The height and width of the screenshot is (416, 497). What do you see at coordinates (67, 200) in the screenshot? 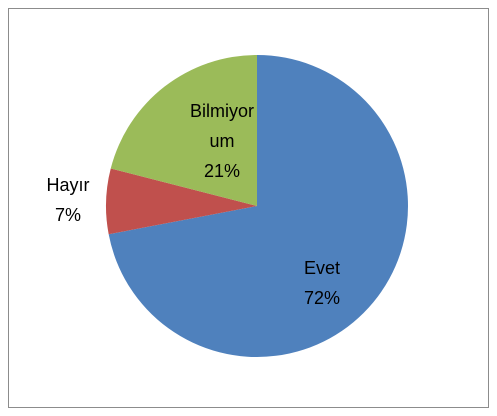
I see `slice-label: Hayır 7%` at bounding box center [67, 200].